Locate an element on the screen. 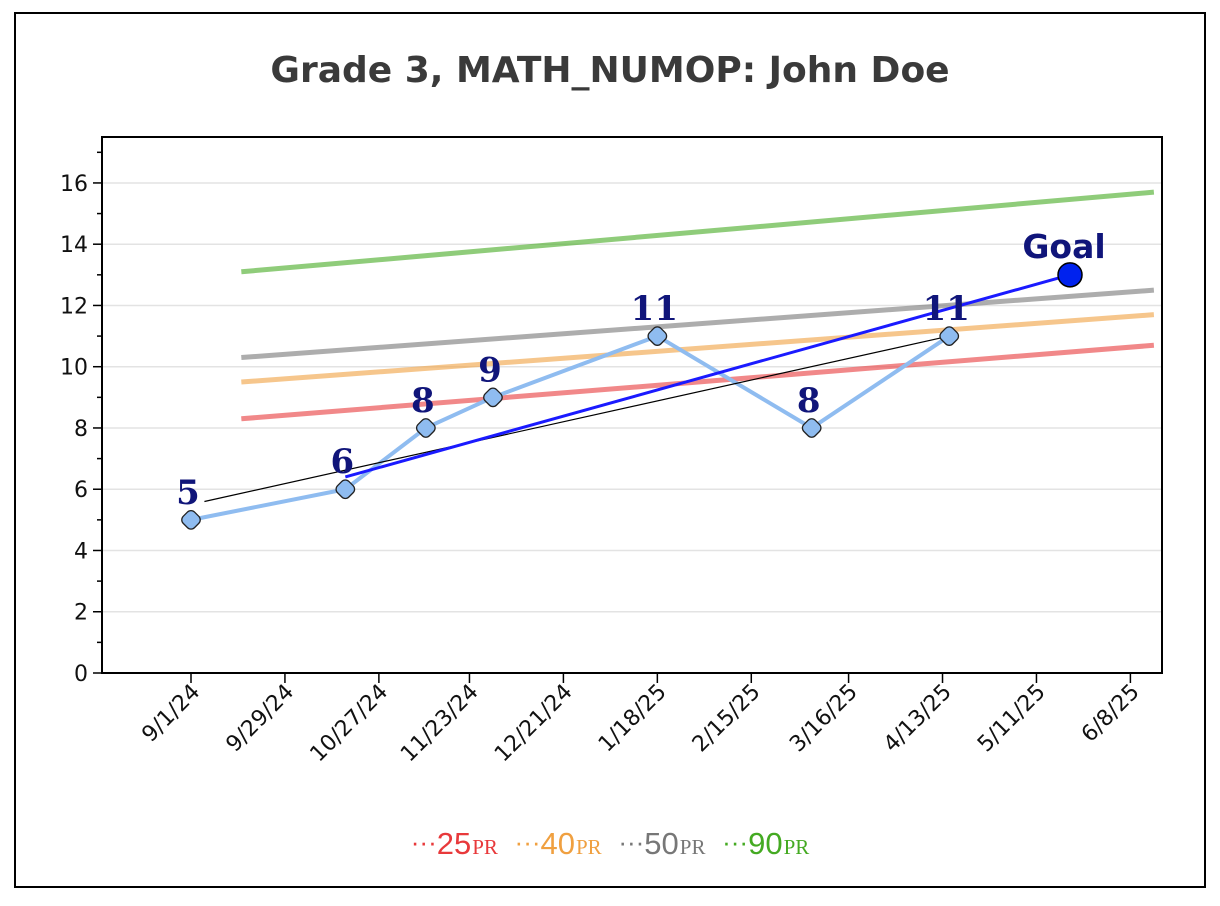  goal-label: Goal is located at coordinates (1063, 246).